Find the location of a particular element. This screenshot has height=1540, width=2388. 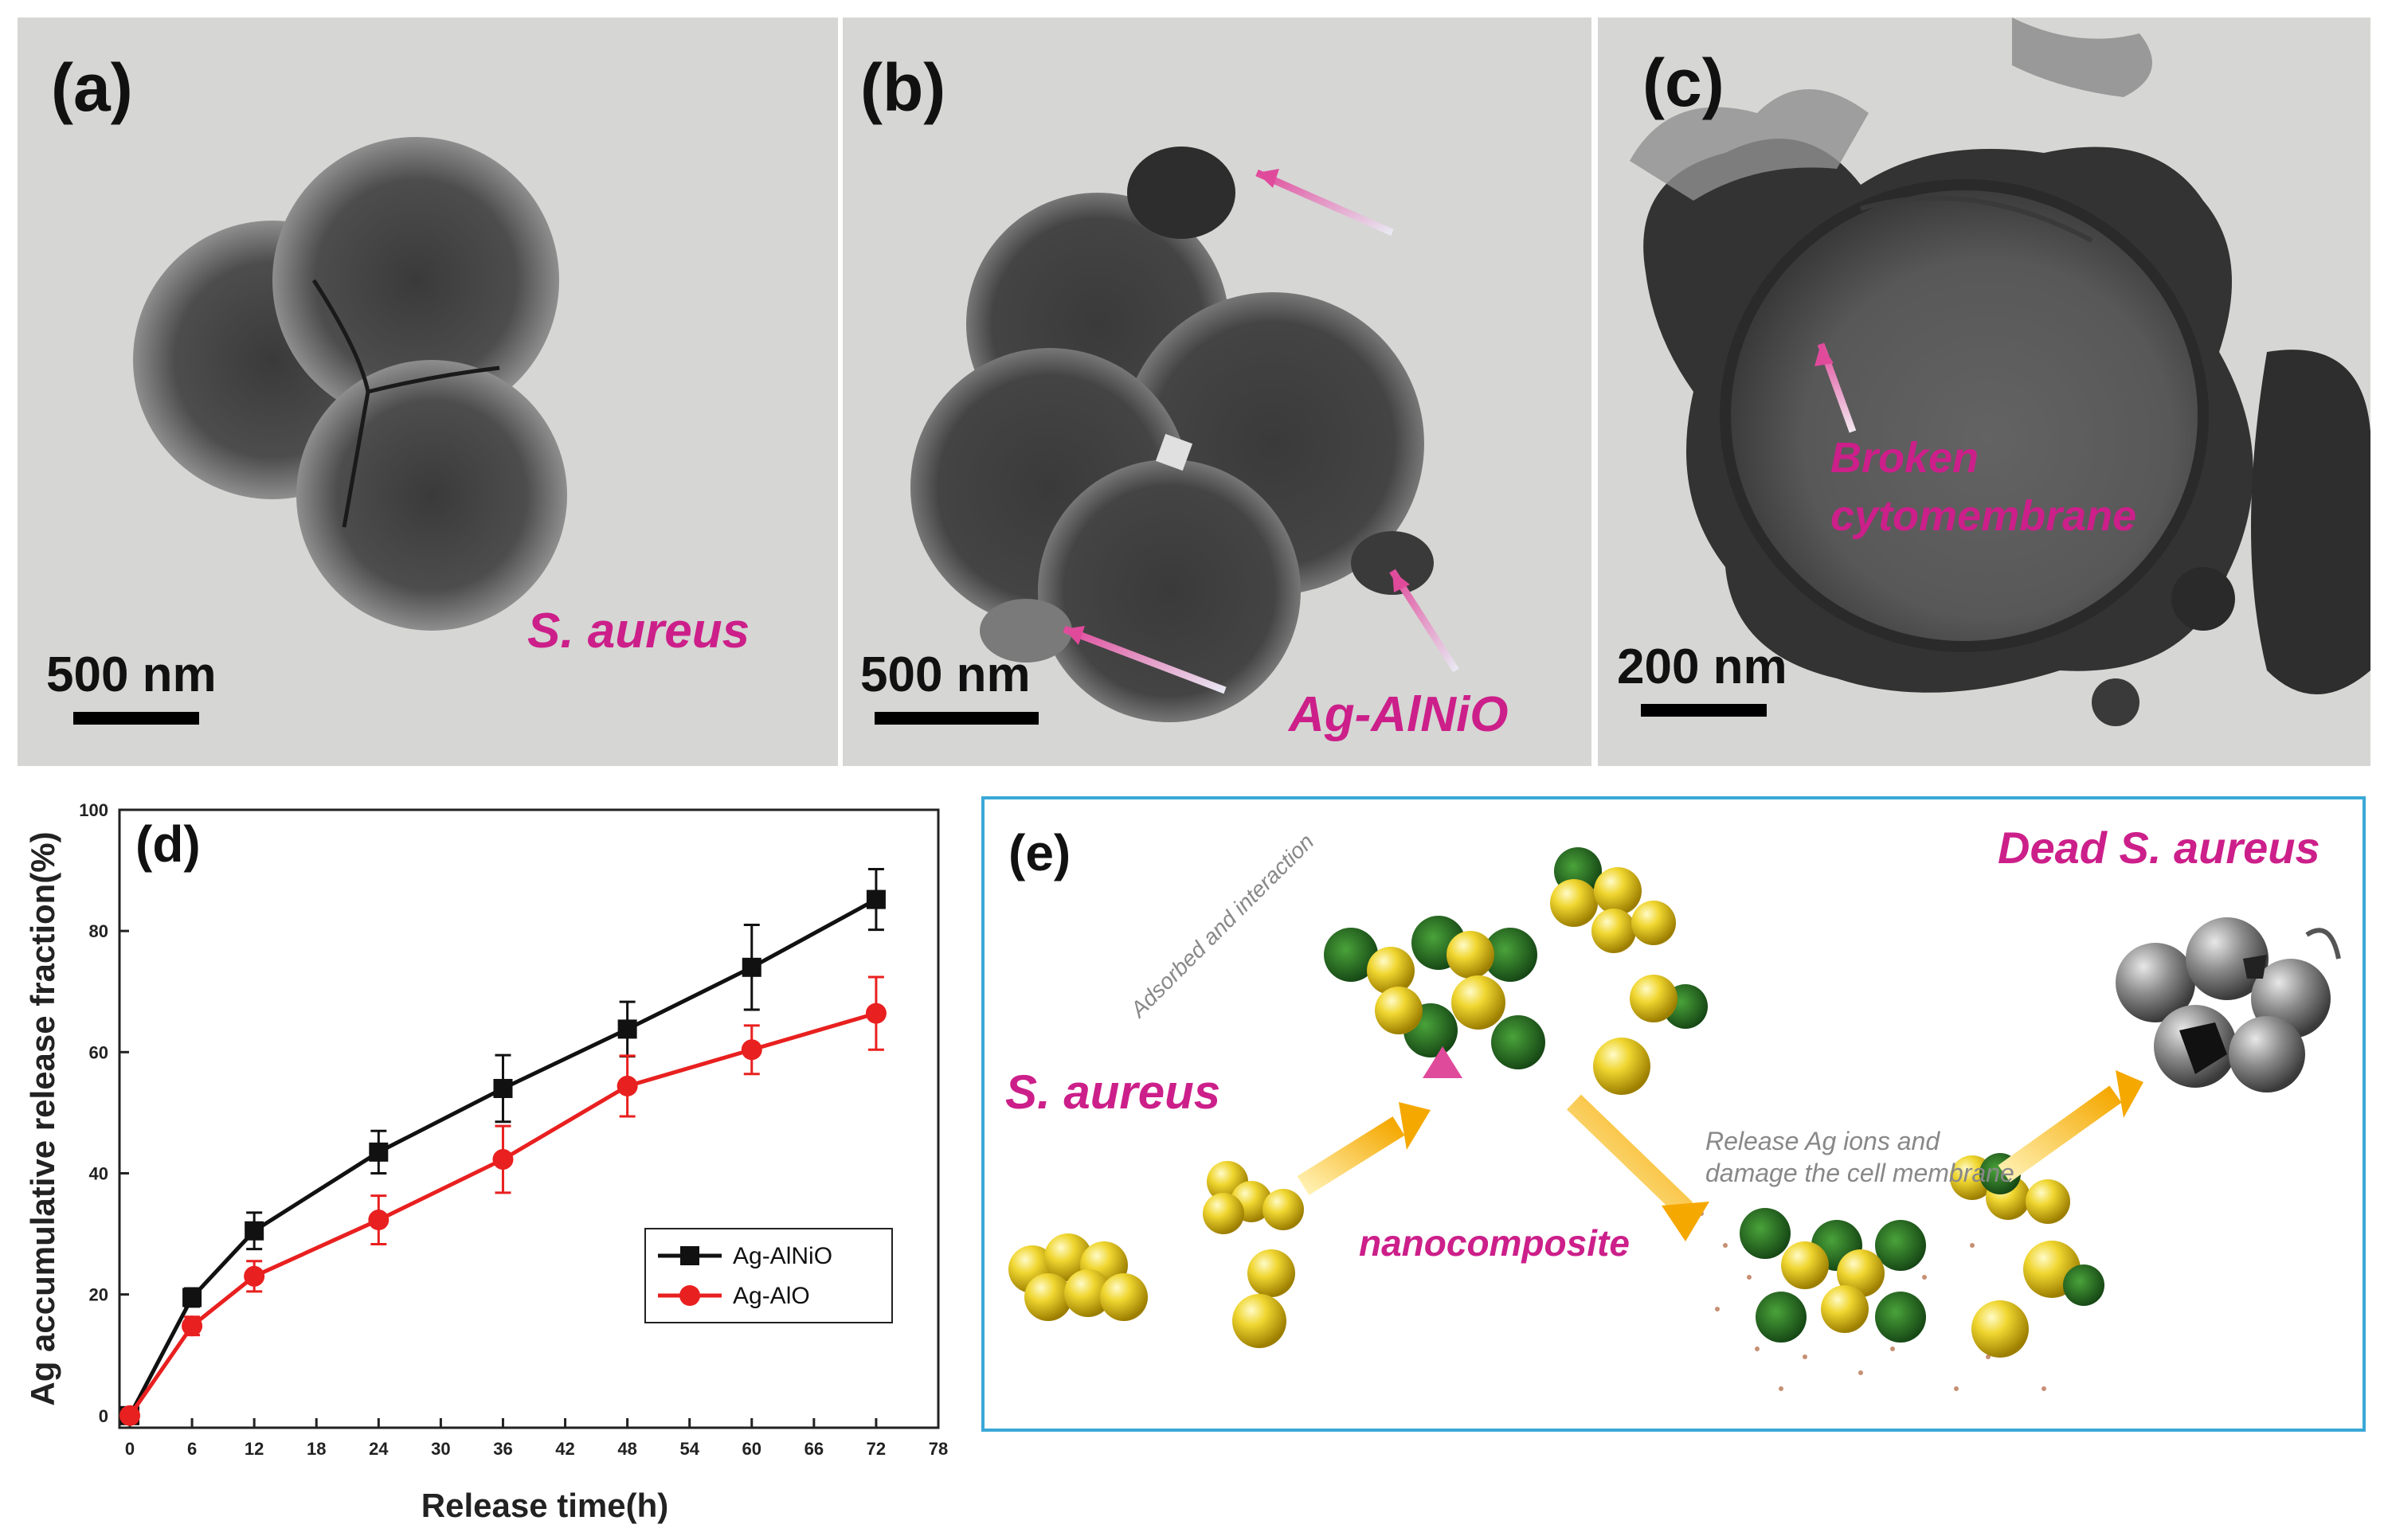

panel-label-b: (b) is located at coordinates (903, 87).